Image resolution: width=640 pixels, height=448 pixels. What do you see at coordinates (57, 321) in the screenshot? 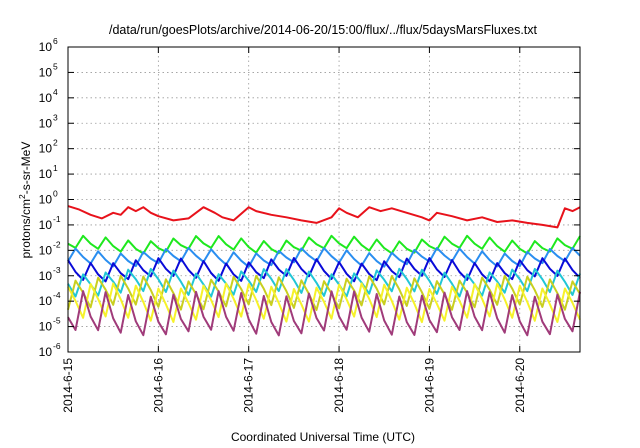
I see `y-tick-exponent: -5` at bounding box center [57, 321].